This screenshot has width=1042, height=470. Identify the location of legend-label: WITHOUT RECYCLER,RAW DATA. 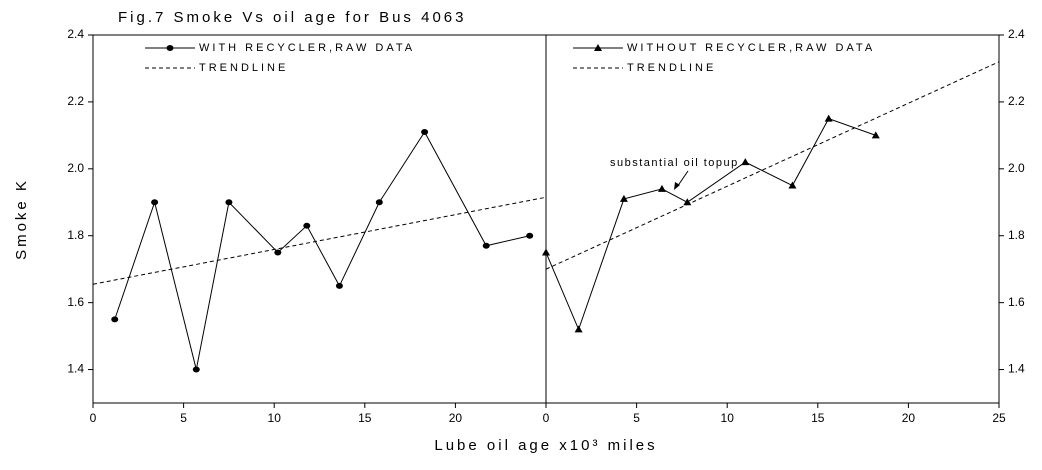
(751, 48).